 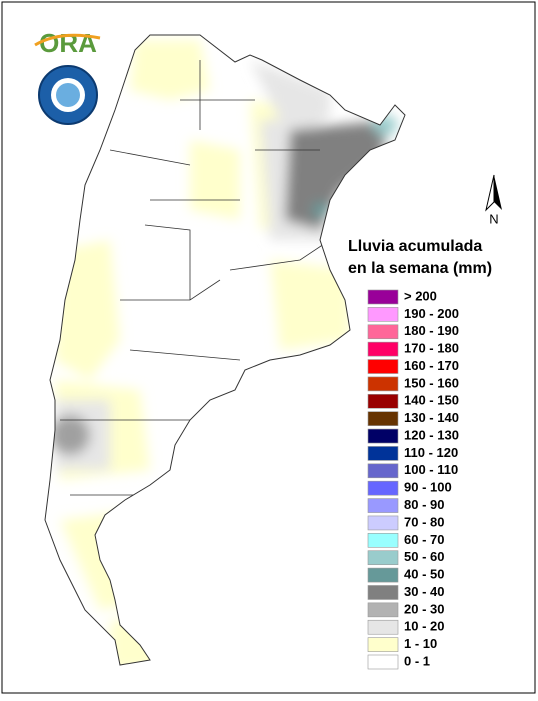 I want to click on logo-text: ORA, so click(x=68, y=43).